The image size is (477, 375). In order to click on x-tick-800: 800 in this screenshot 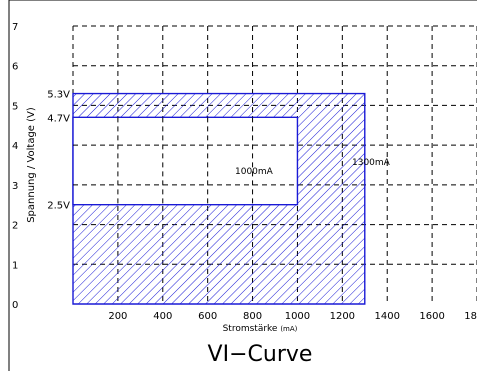, I will do `click(252, 316)`.